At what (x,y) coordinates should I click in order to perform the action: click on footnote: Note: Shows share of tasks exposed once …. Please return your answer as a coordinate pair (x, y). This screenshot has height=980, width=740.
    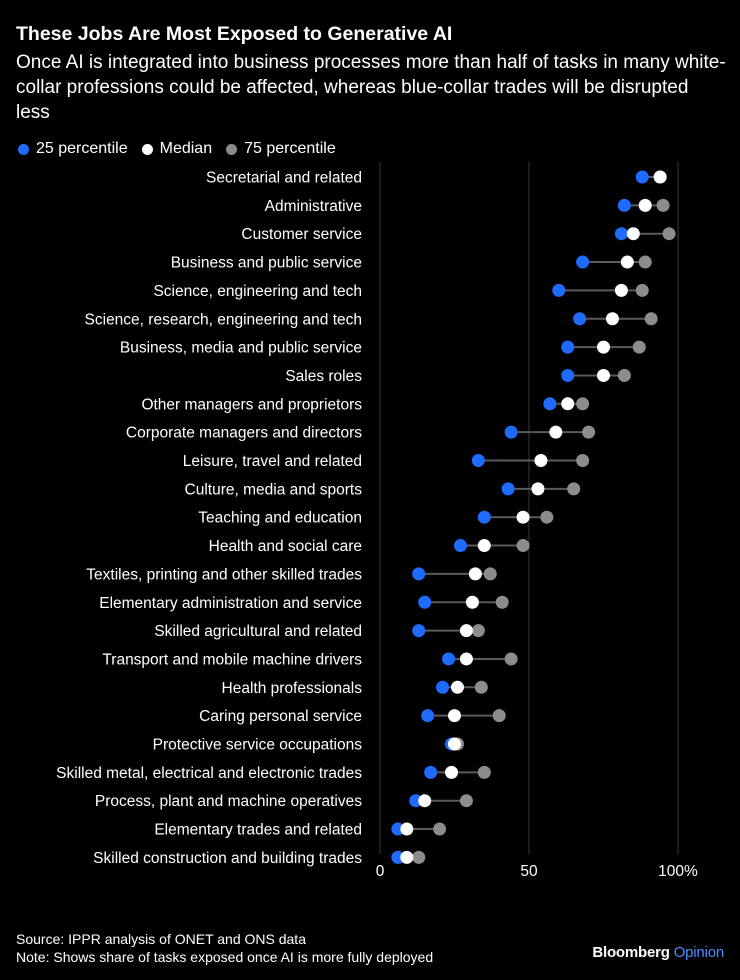
    Looking at the image, I should click on (225, 957).